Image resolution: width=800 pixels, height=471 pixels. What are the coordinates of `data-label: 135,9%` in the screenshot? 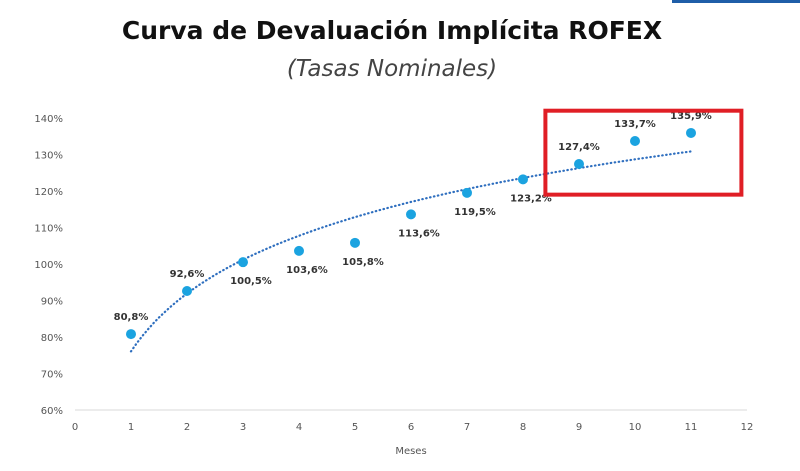 It's located at (691, 116).